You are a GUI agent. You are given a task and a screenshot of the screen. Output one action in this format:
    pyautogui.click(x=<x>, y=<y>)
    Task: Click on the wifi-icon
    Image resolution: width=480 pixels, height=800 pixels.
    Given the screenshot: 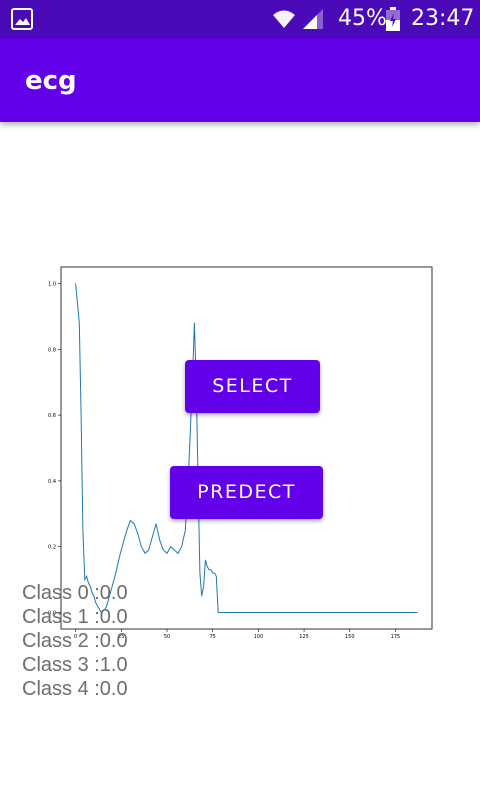 What is the action you would take?
    pyautogui.click(x=284, y=19)
    